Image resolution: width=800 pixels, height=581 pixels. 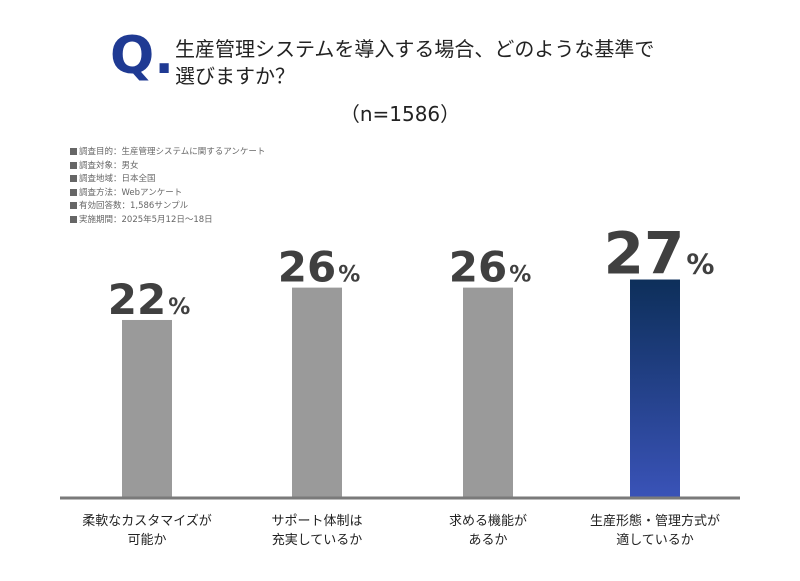 What do you see at coordinates (319, 267) in the screenshot?
I see `value-label-2: 26%` at bounding box center [319, 267].